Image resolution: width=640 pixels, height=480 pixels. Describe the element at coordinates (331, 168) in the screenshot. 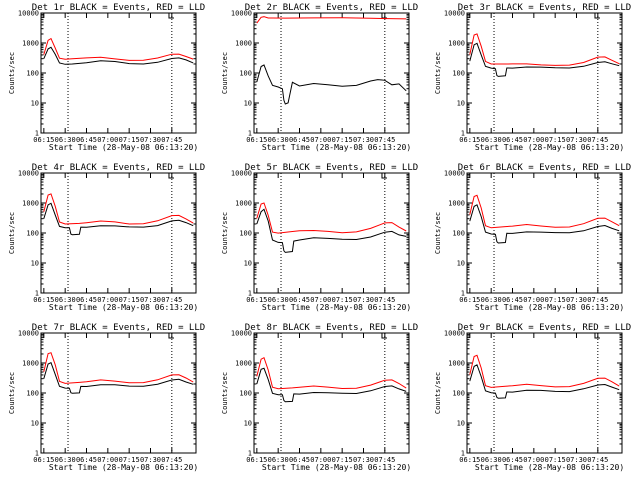

I see `plot-title: Det 5r BLACK = Events, RED = LLD` at that location.